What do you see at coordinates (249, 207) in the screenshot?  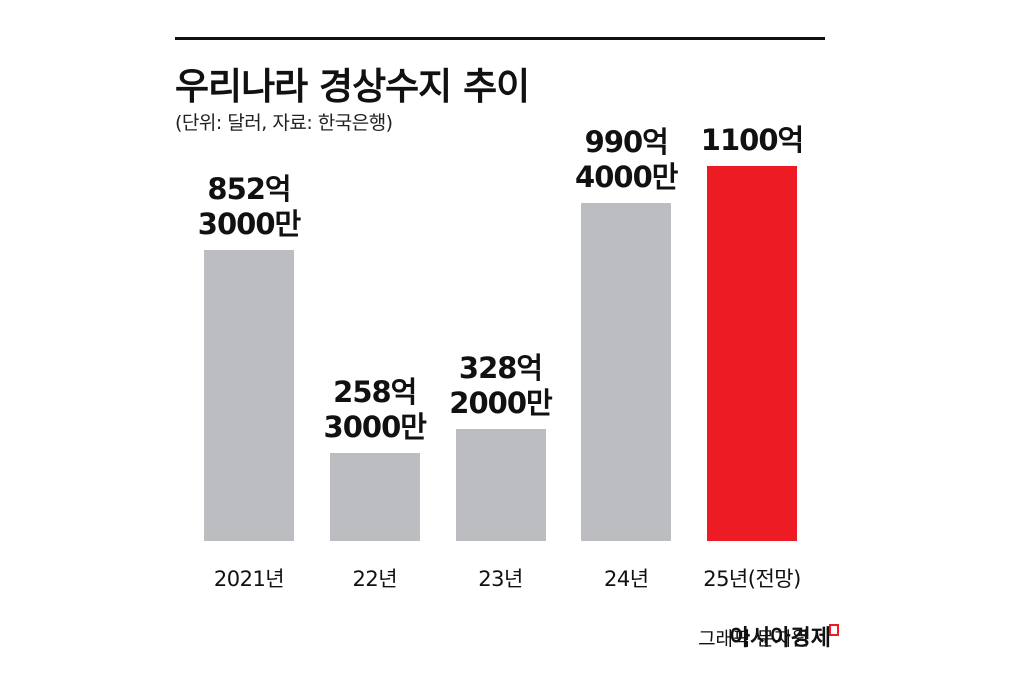 I see `value-label: 852억 3000만` at bounding box center [249, 207].